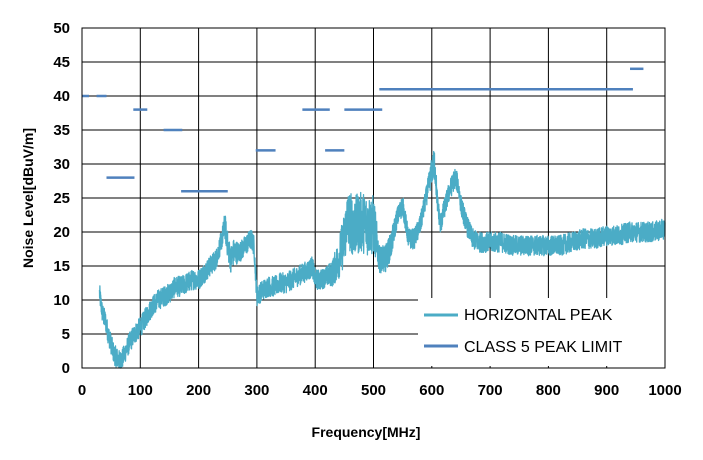 The width and height of the screenshot is (703, 460). Describe the element at coordinates (366, 432) in the screenshot. I see `x-axis-title: Frequency[MHz]` at that location.